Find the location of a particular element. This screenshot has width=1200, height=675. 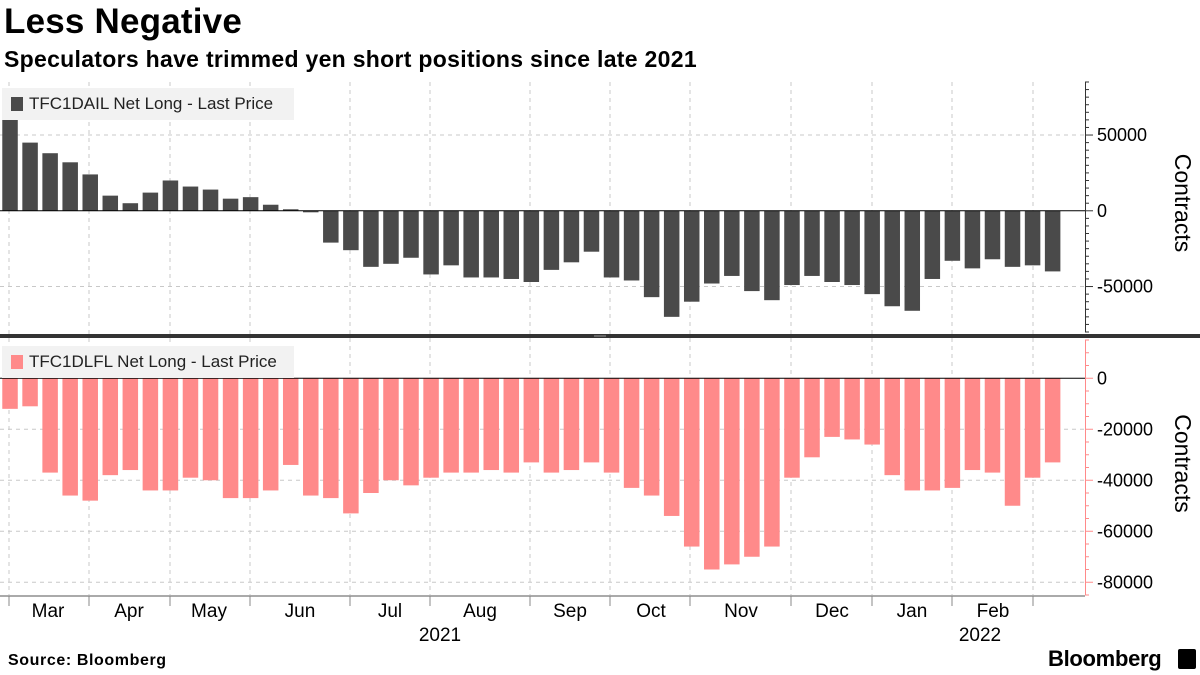

x-tick-label: Oct is located at coordinates (651, 611).